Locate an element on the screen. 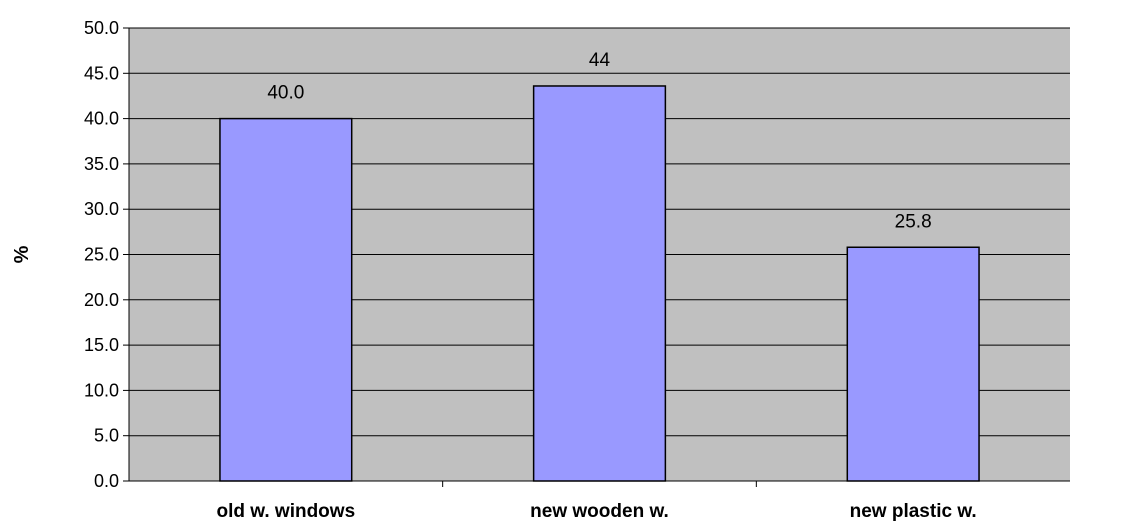  y-tick-label: 45.0 is located at coordinates (101, 73).